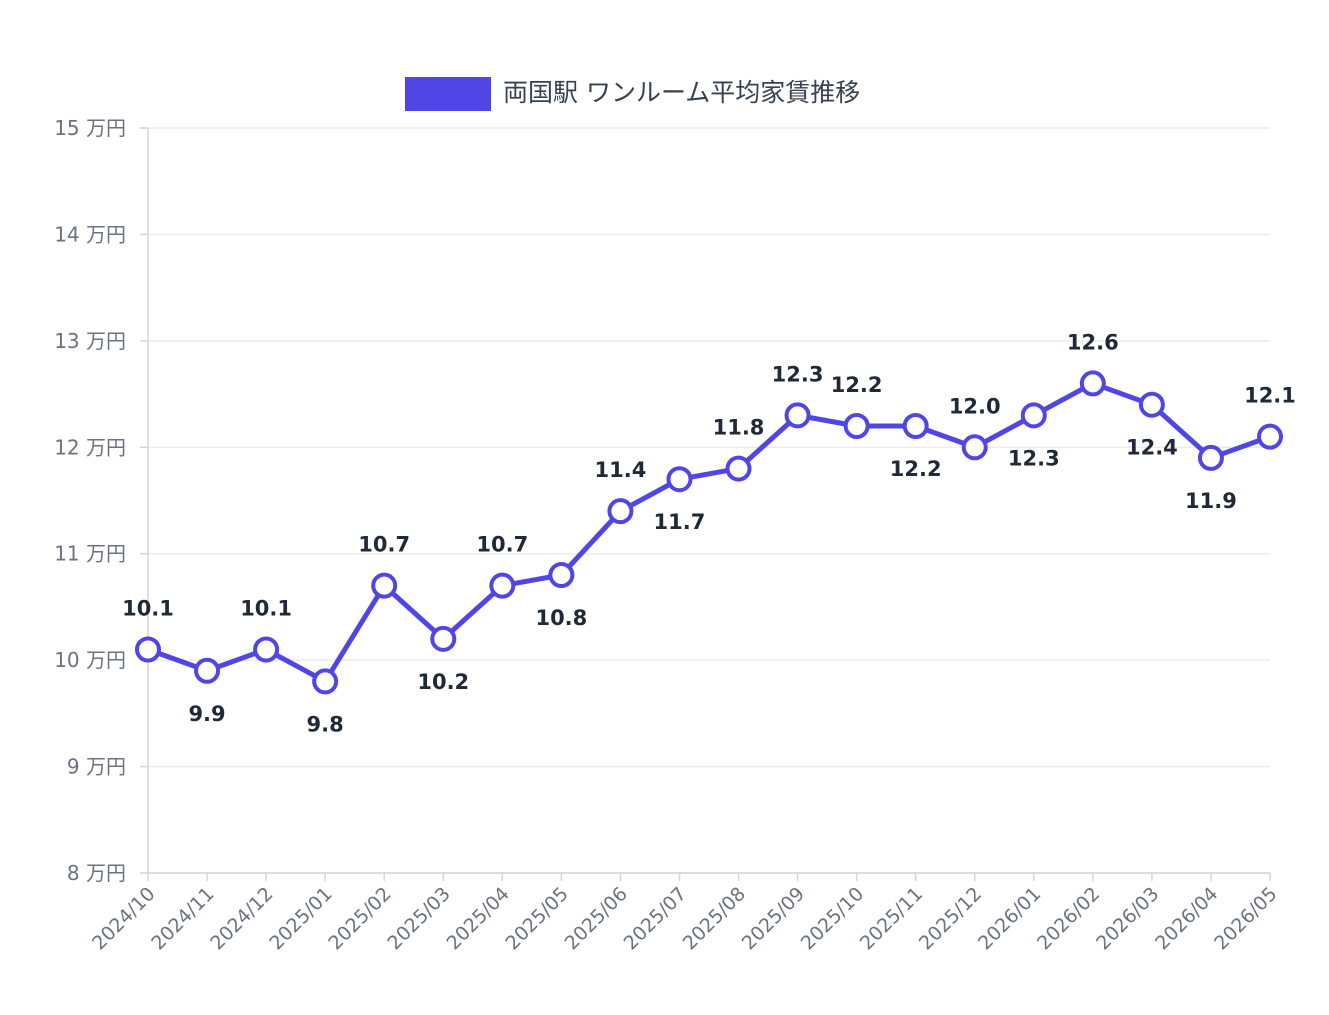 The image size is (1329, 1015). Describe the element at coordinates (891, 918) in the screenshot. I see `x-tick-label: 2025/11` at that location.